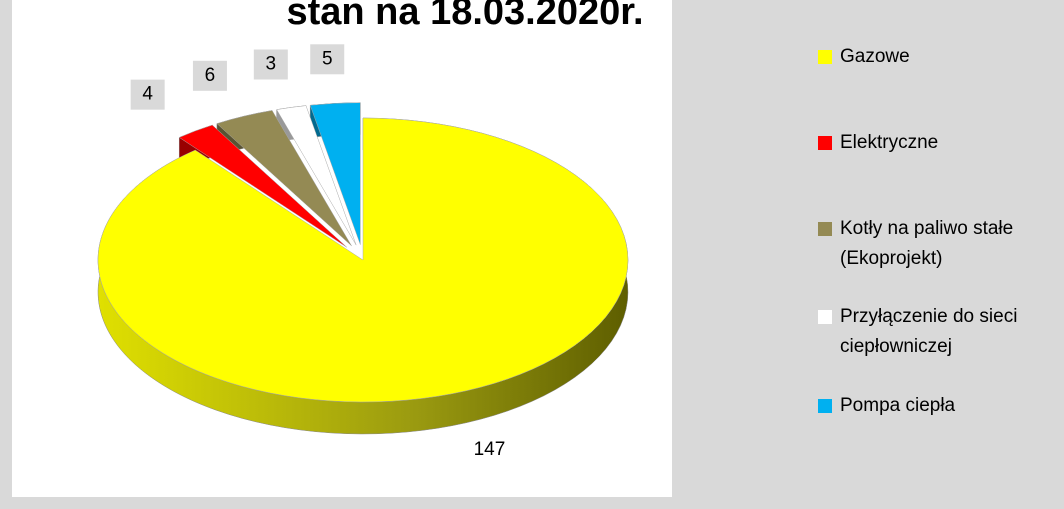 This screenshot has width=1064, height=509. I want to click on legend-label: Przyłączenie do sieci ciepłowniczej, so click(929, 331).